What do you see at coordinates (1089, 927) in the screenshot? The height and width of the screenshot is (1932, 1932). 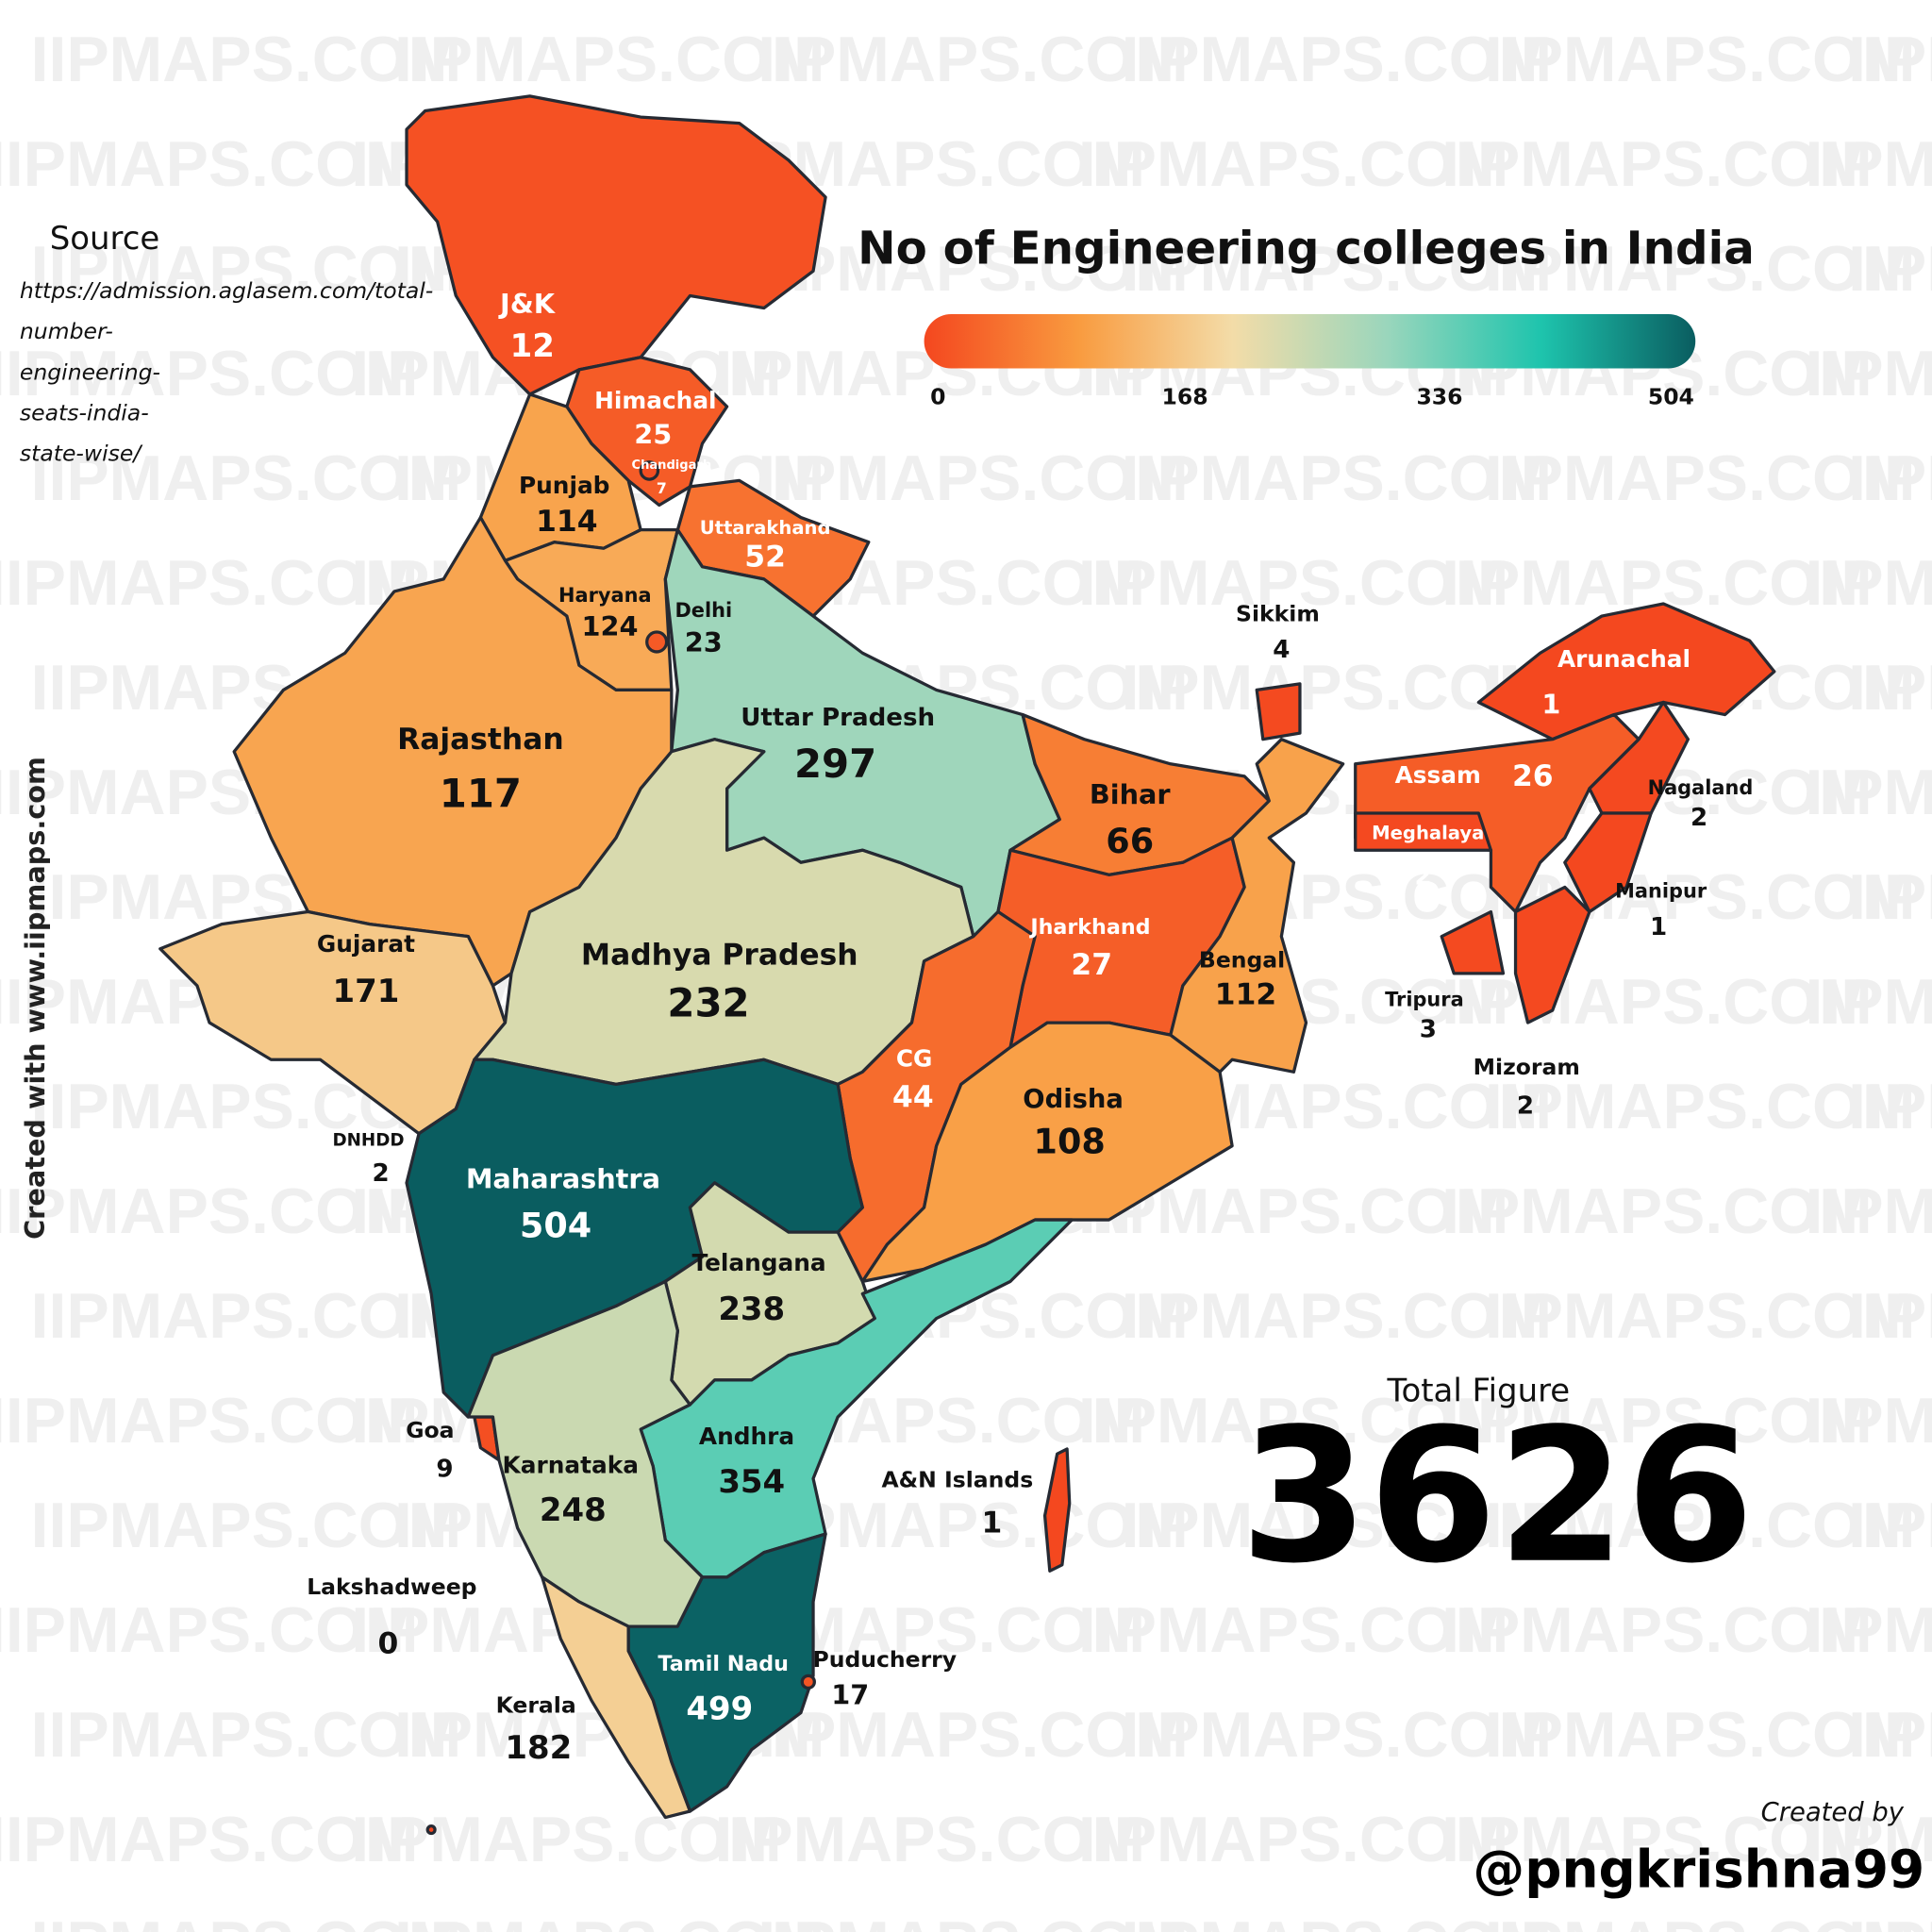 I see `region-name: Jharkhand` at bounding box center [1089, 927].